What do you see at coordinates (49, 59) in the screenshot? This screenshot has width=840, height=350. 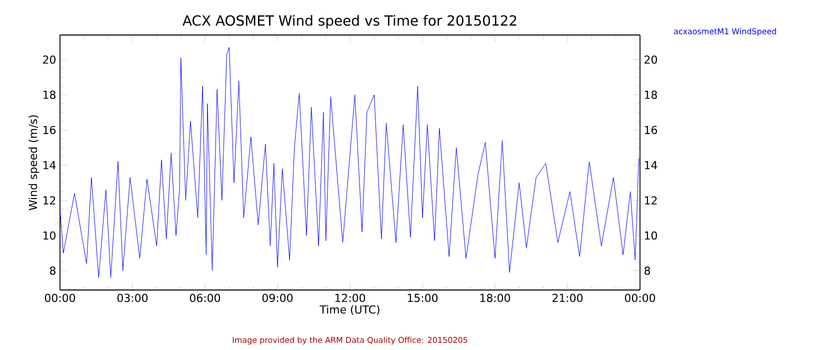 I see `y-tick-label: 20` at bounding box center [49, 59].